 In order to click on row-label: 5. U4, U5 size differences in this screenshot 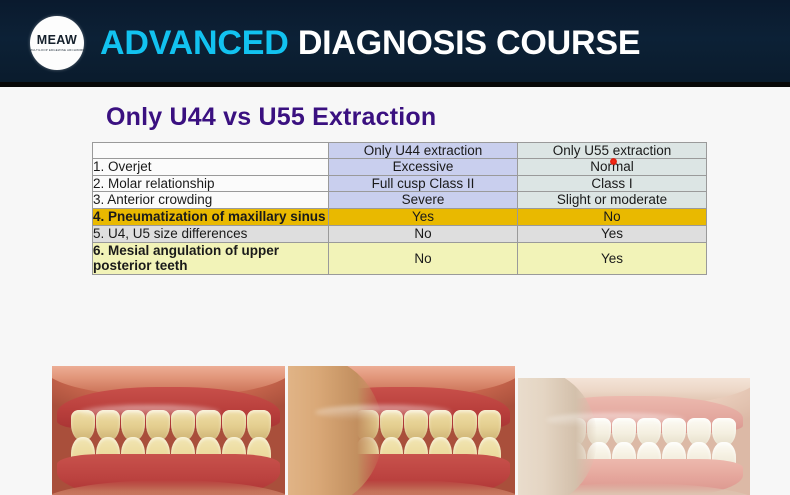, I will do `click(210, 233)`.